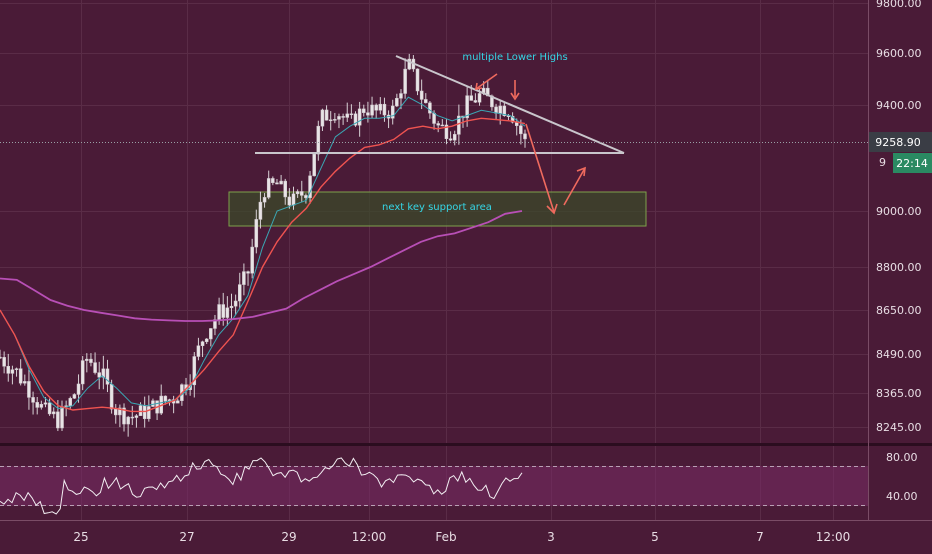 The width and height of the screenshot is (932, 554). I want to click on candle-countdown: 22:14, so click(912, 163).